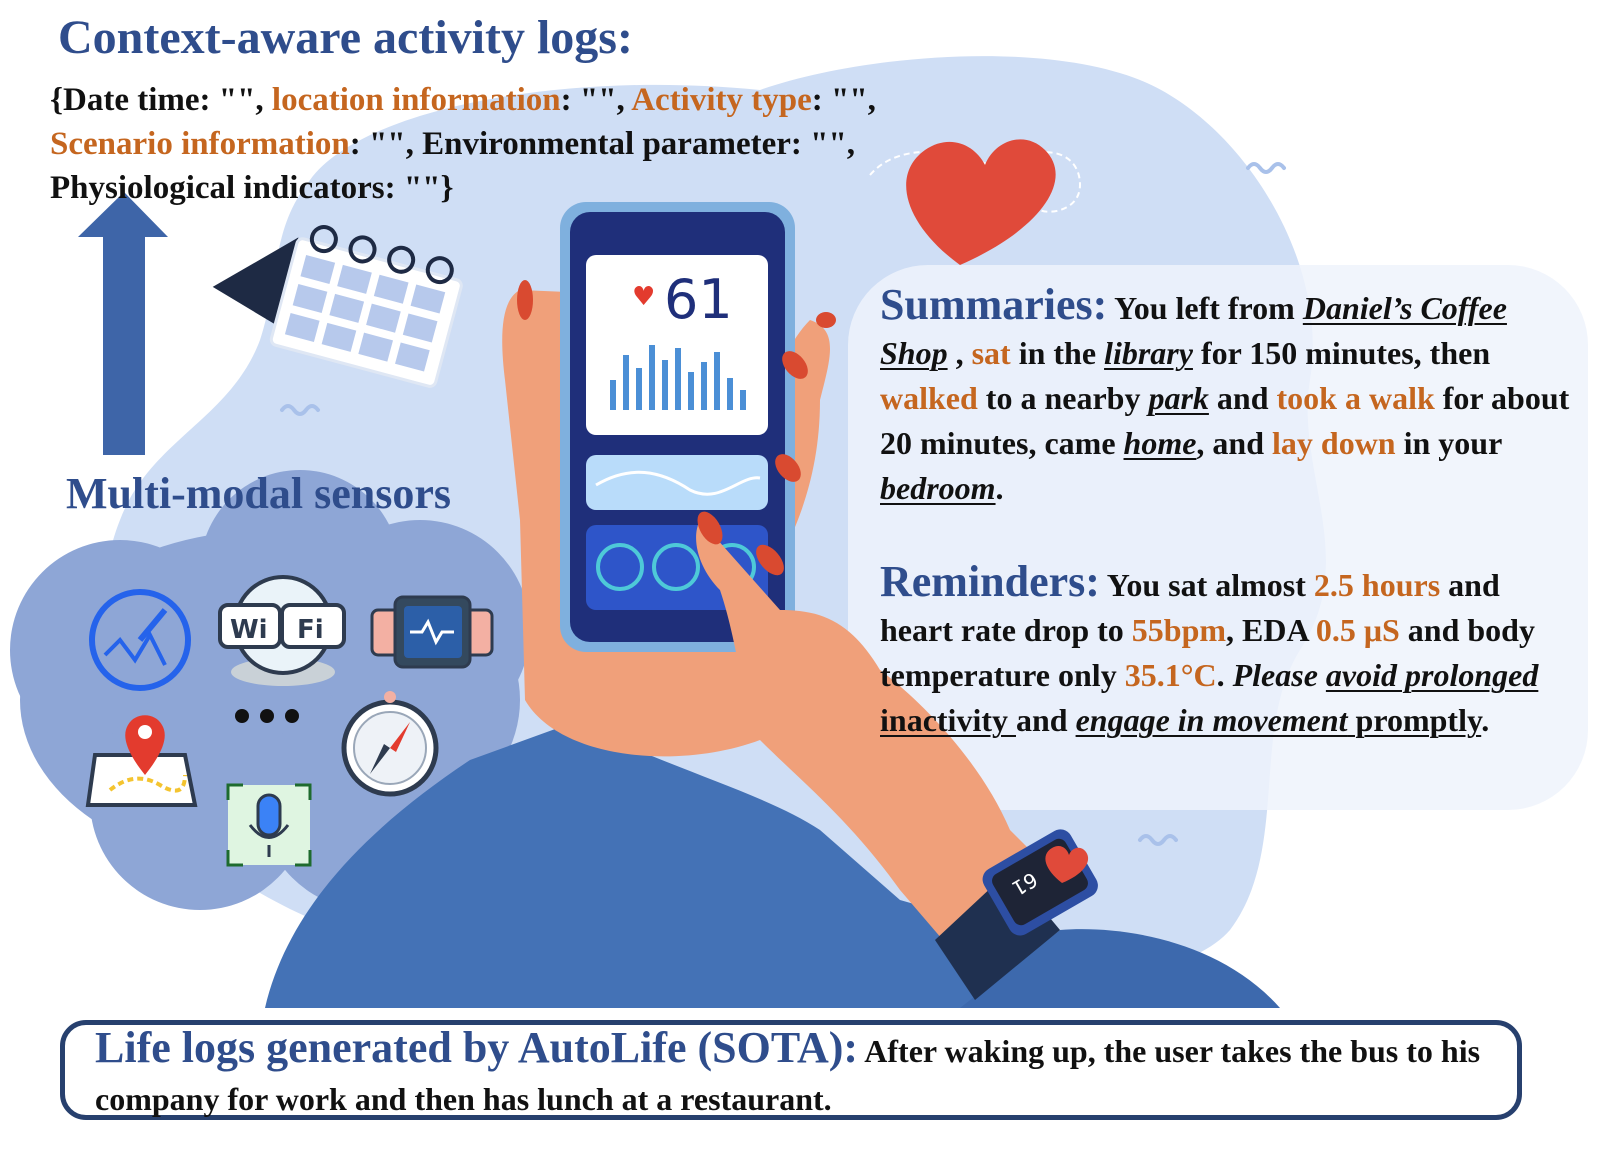 Image resolution: width=1604 pixels, height=1163 pixels. I want to click on speedometer-icon, so click(140, 640).